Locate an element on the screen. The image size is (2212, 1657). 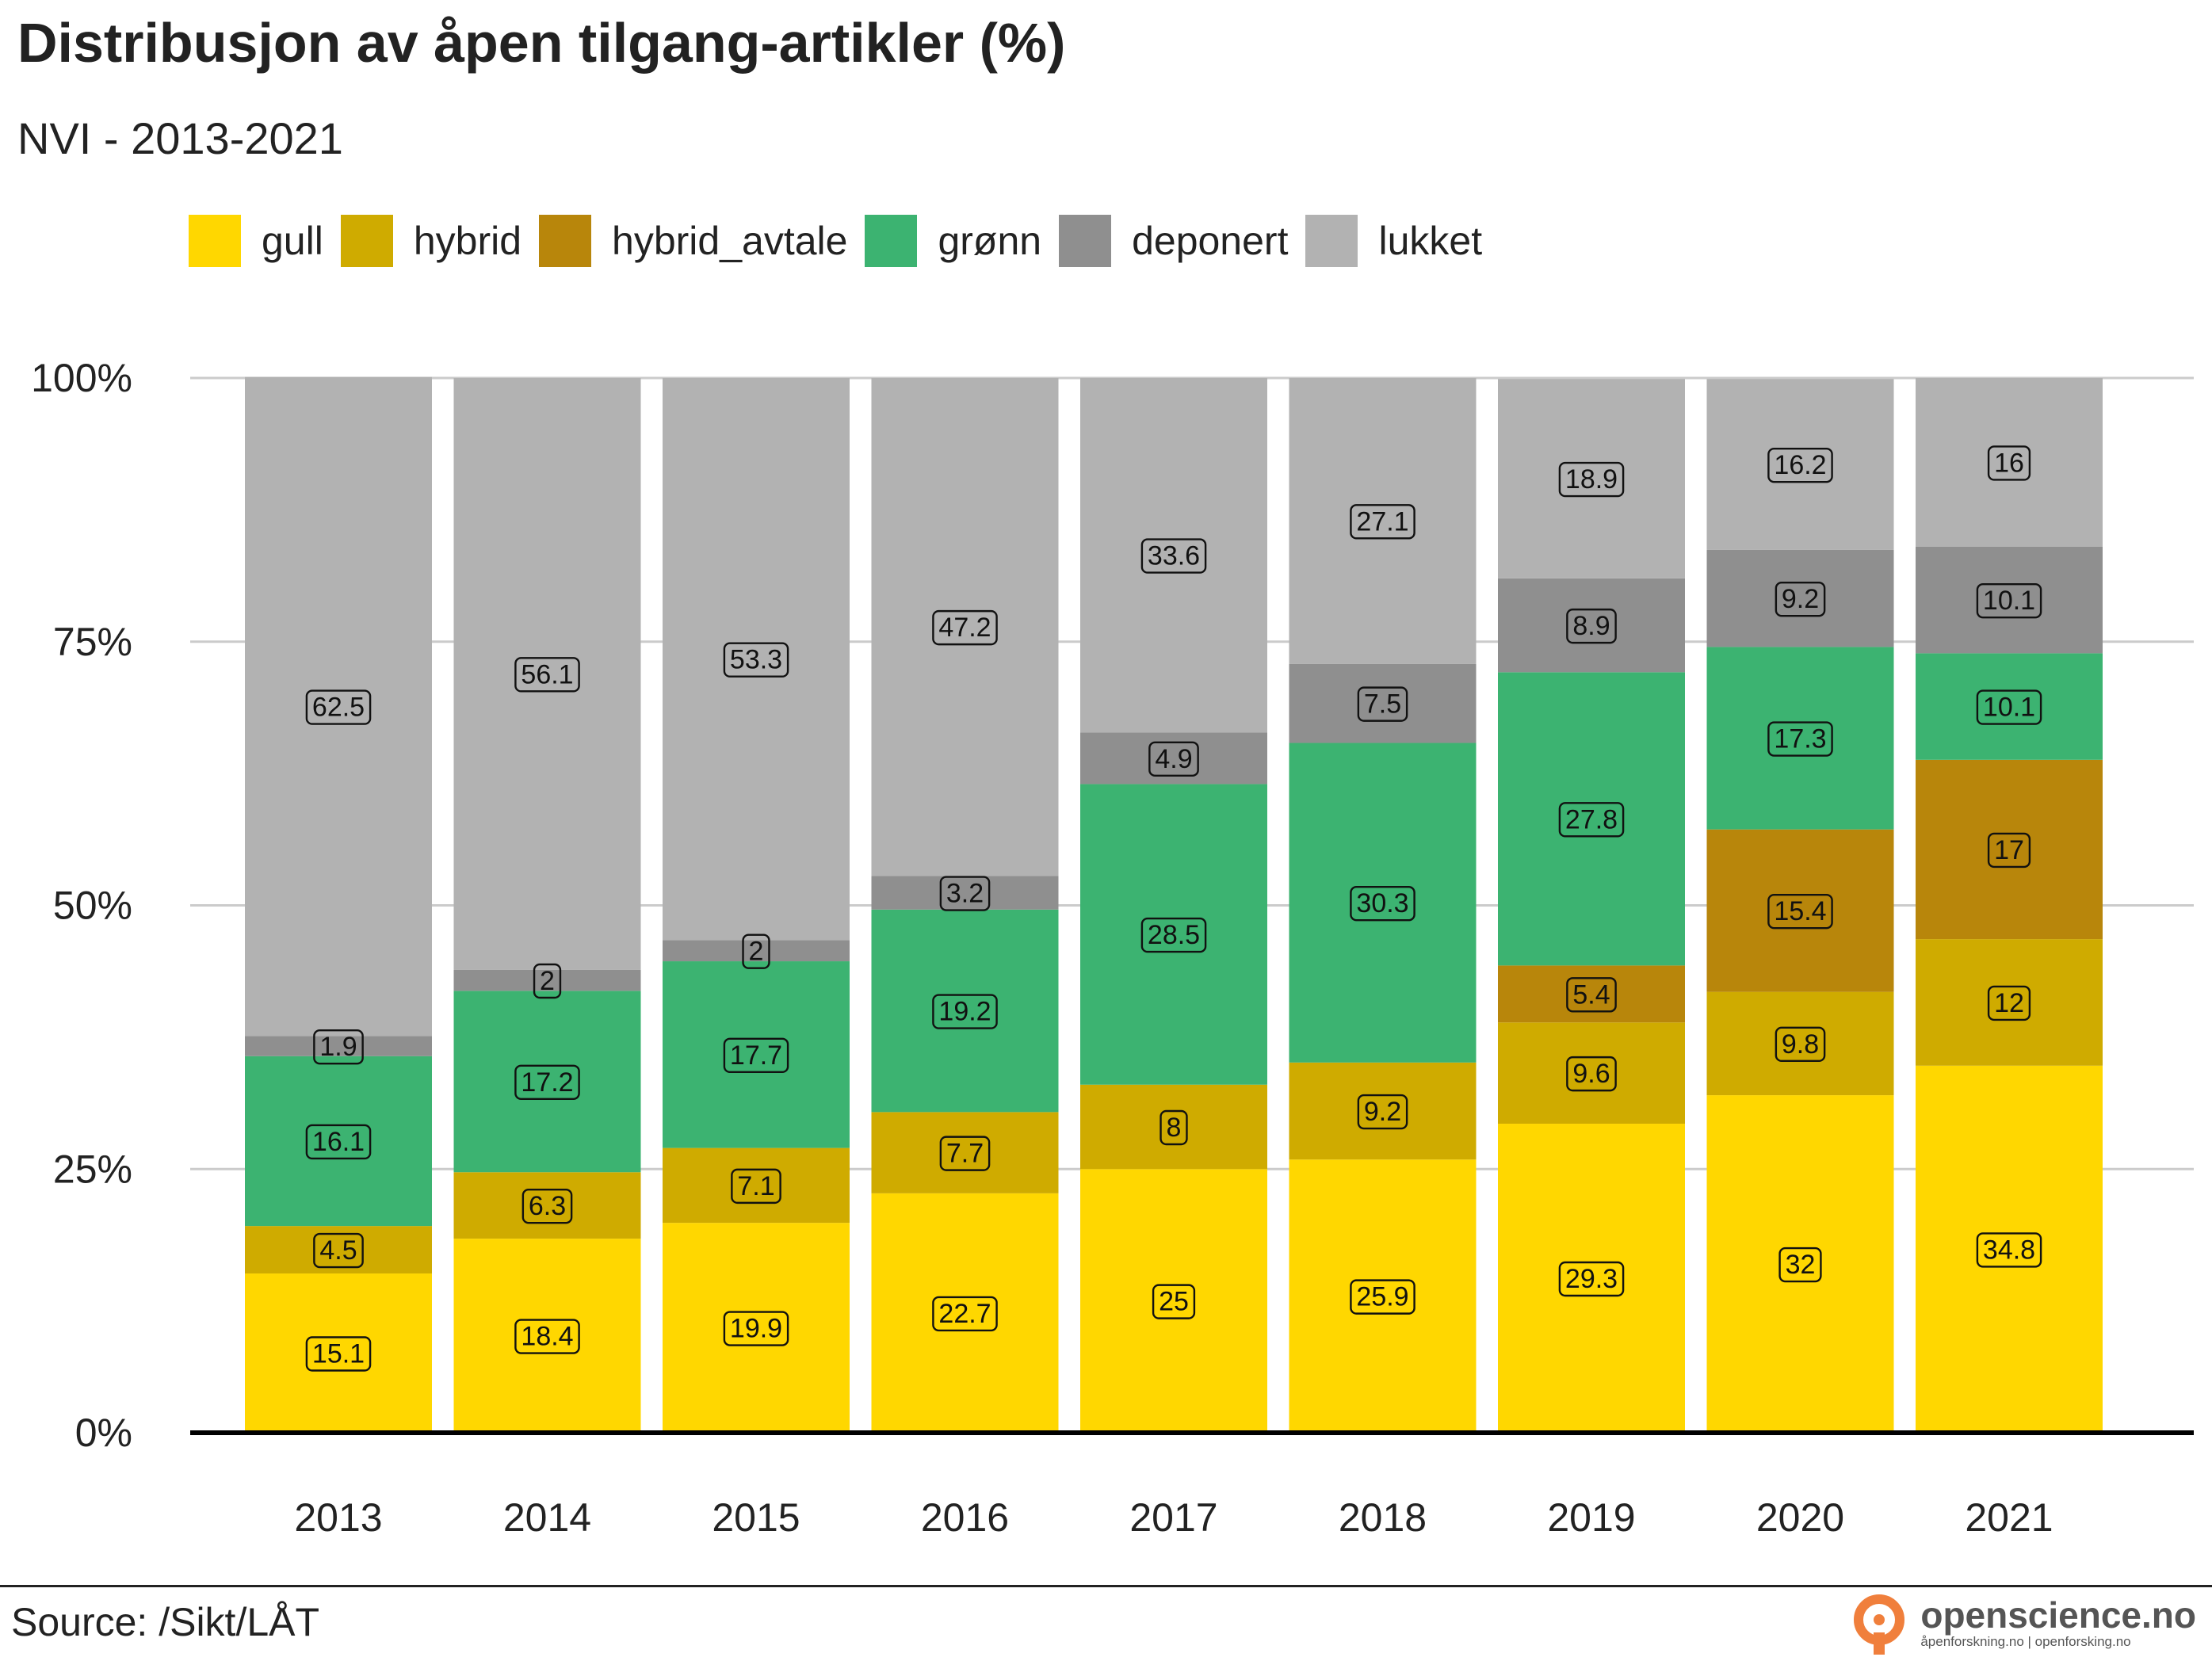
y-tick-label: 75% is located at coordinates (92, 642).